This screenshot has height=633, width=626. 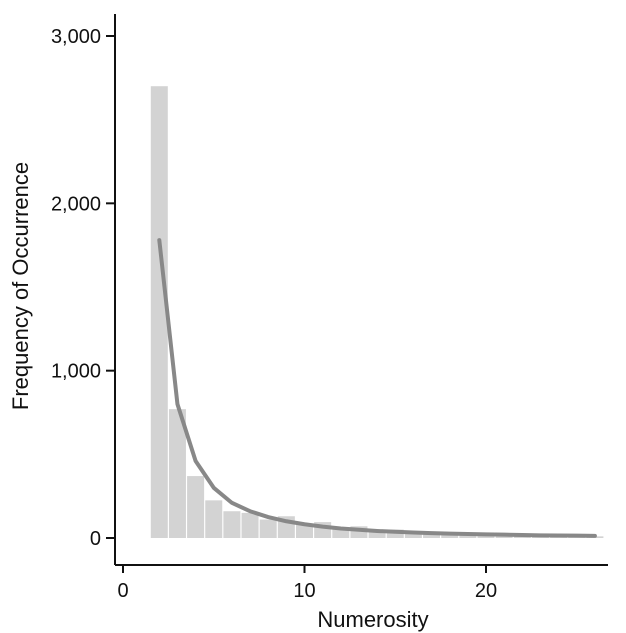 What do you see at coordinates (122, 591) in the screenshot?
I see `x-tick-label: 0` at bounding box center [122, 591].